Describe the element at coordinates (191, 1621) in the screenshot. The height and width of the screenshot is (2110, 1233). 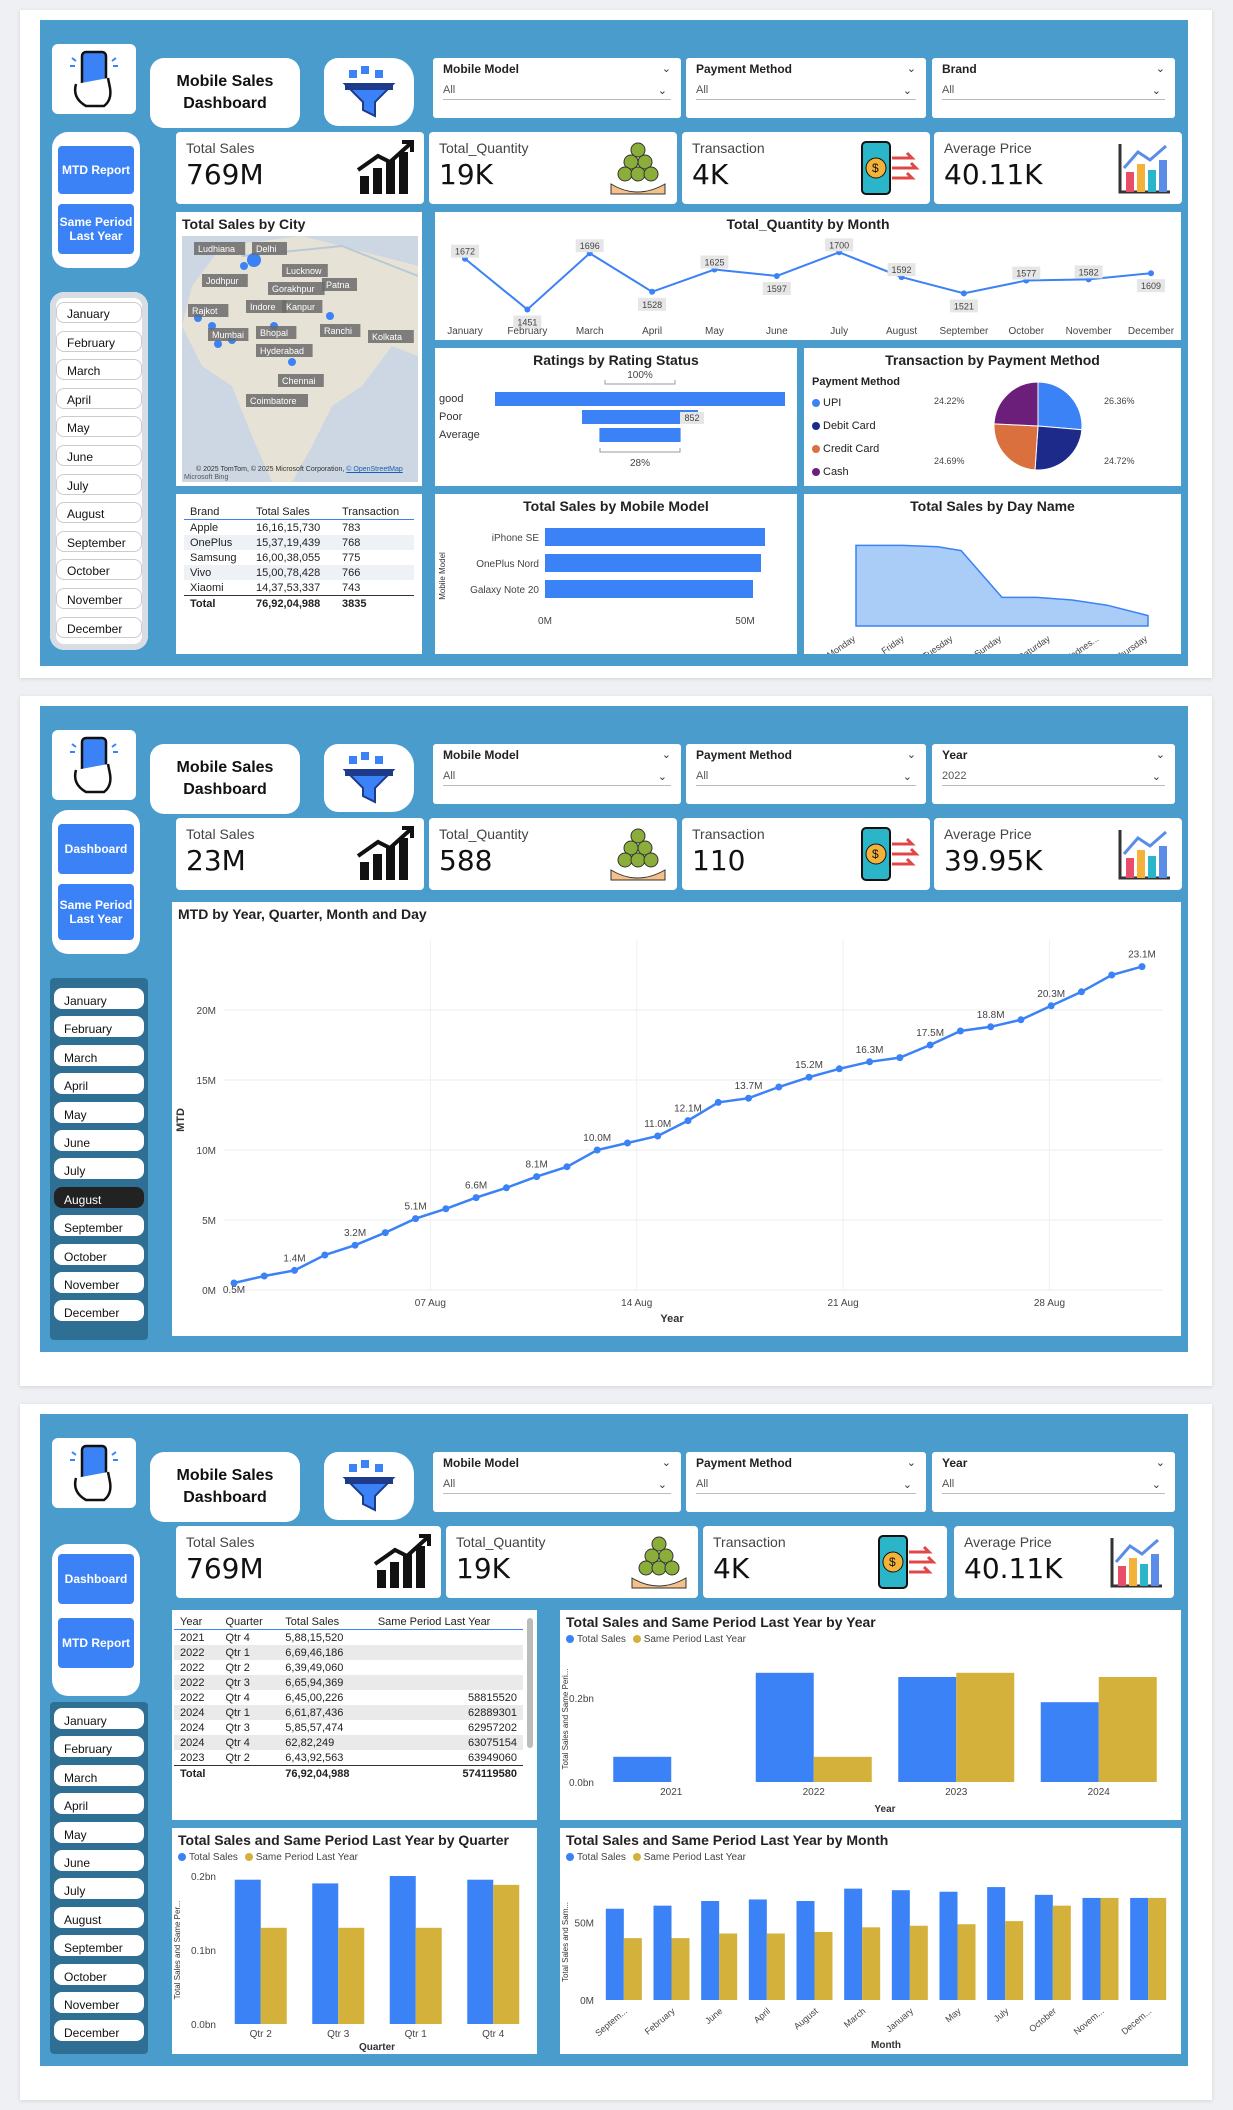
I see `column-header: Year` at that location.